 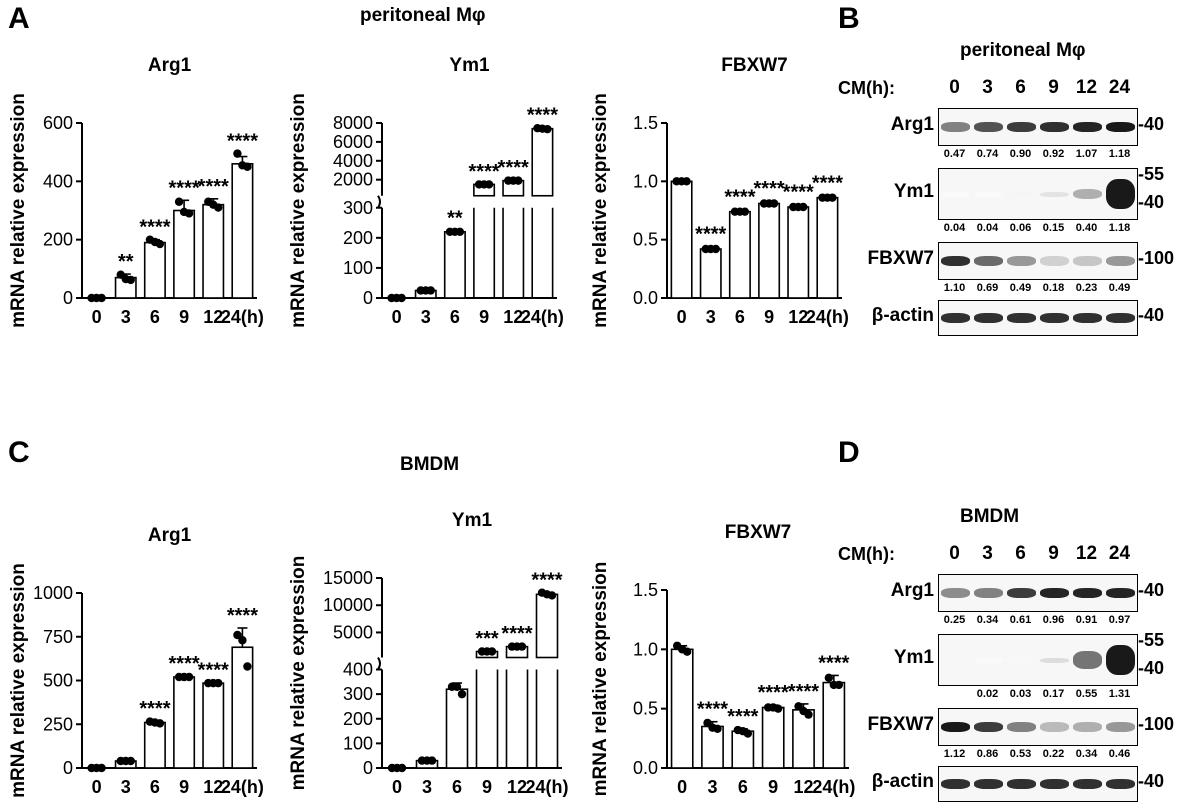 I want to click on quant-value: 0.49, so click(x=1119, y=288).